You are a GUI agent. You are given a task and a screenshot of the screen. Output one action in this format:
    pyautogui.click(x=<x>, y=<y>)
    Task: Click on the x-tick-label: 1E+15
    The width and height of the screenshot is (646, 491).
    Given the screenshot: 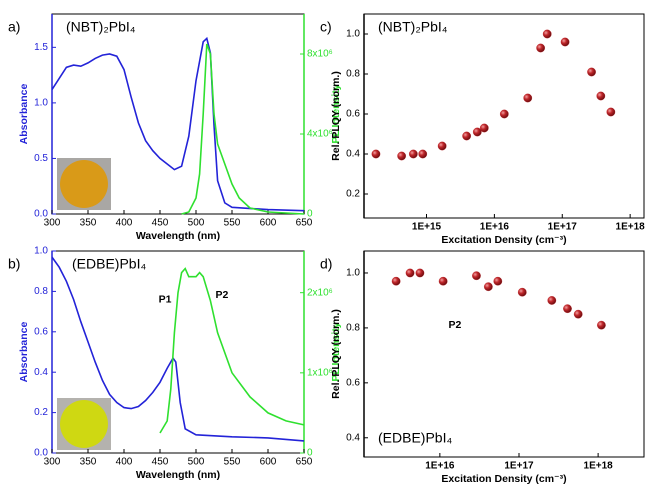 What is the action you would take?
    pyautogui.click(x=427, y=227)
    